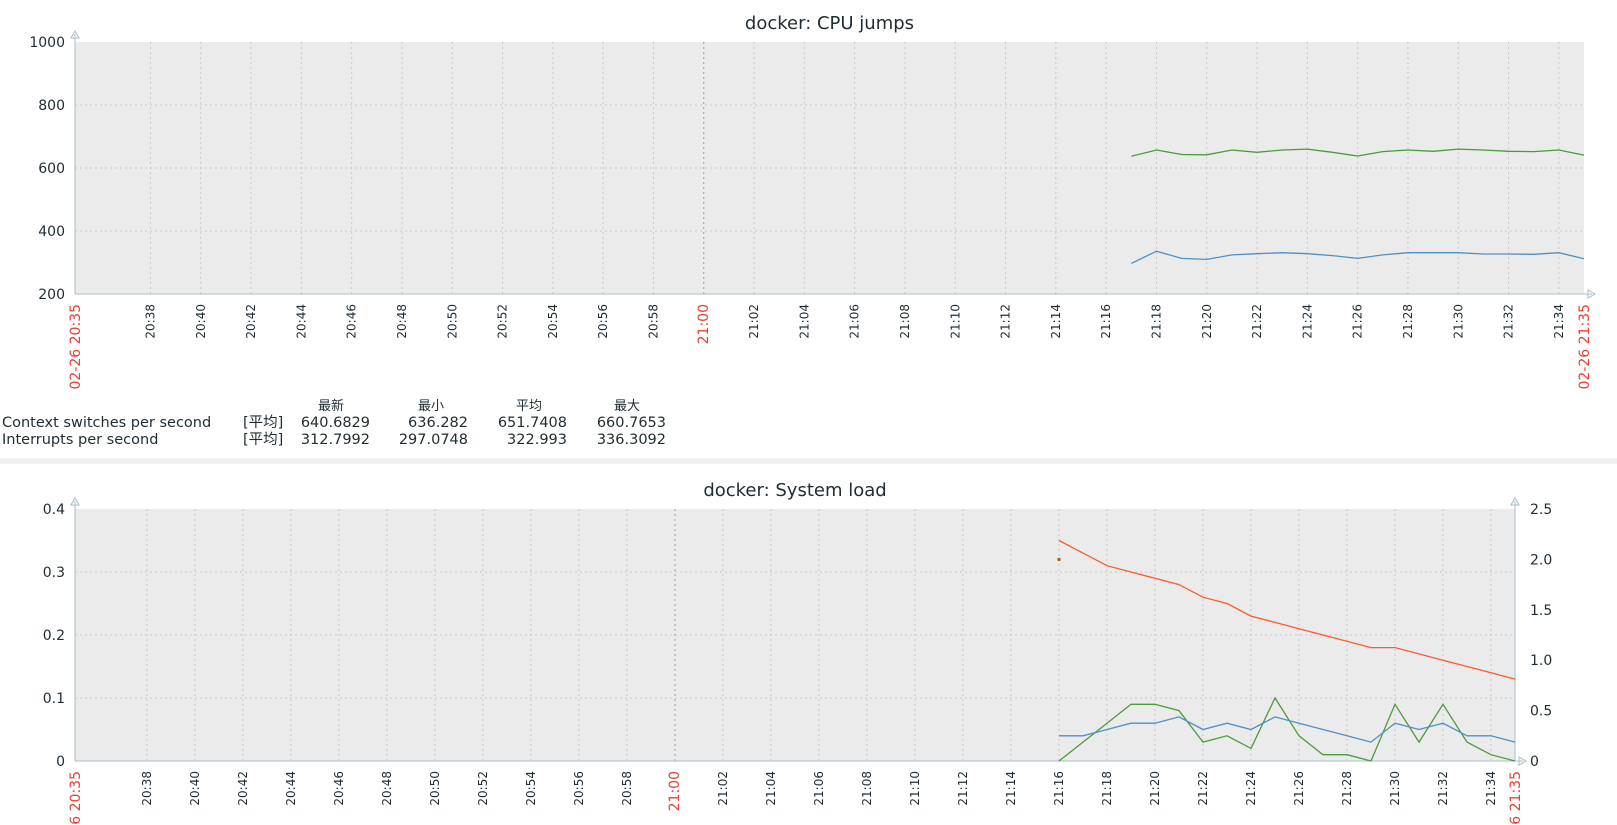 The width and height of the screenshot is (1617, 825). What do you see at coordinates (1155, 788) in the screenshot?
I see `system-load-x-tick-label: 21:20` at bounding box center [1155, 788].